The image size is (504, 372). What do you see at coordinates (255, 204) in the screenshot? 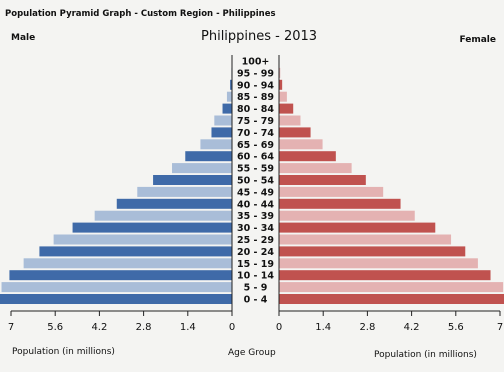
I see `age-group-label: 40 - 44` at bounding box center [255, 204].